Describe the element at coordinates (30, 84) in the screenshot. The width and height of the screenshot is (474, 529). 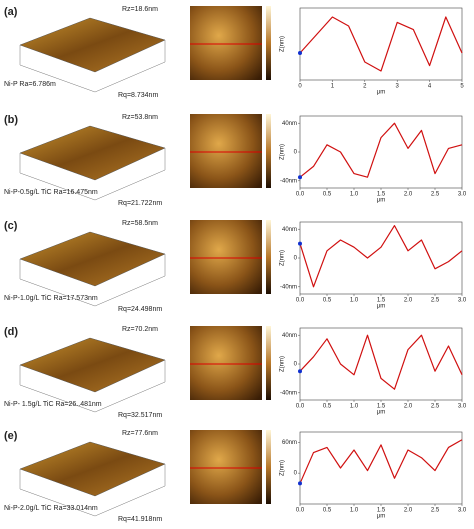
I see `sample-ra-label: Ni-P Ra=6.786m` at that location.